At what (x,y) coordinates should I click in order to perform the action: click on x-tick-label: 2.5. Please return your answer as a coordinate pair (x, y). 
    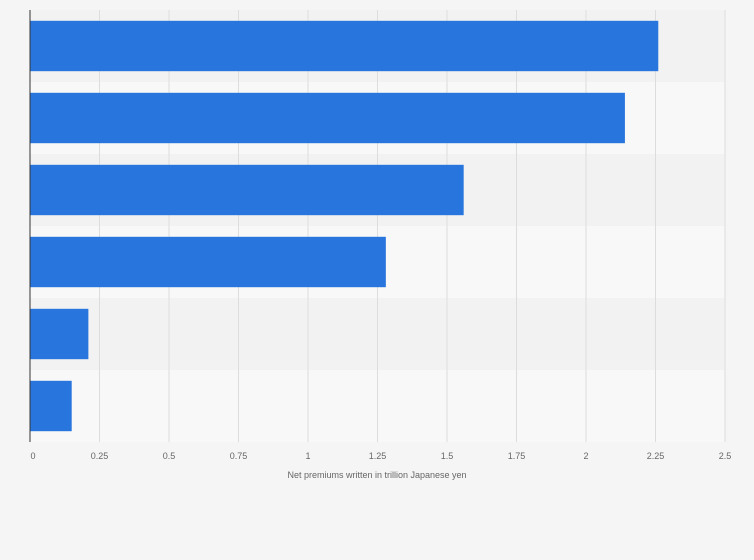
    Looking at the image, I should click on (725, 456).